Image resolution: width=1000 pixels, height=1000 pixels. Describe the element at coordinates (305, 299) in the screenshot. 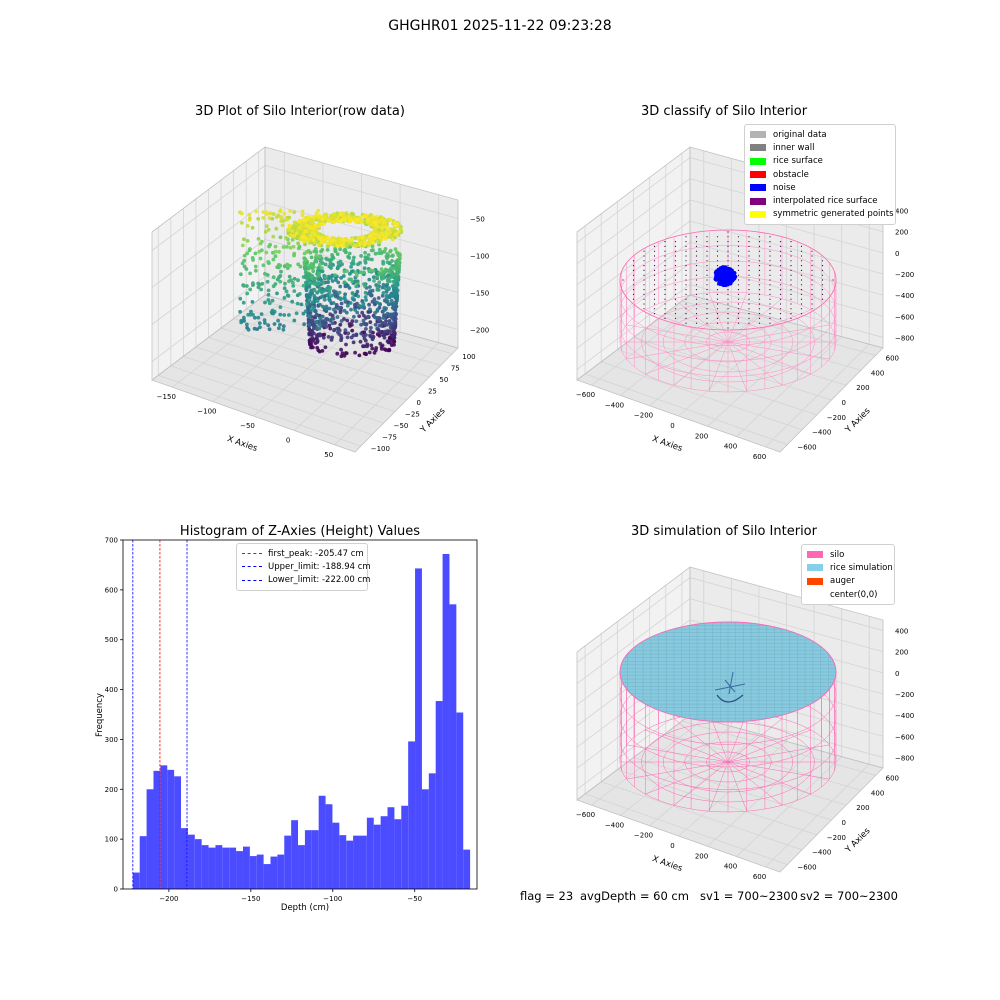

I see `raw-3d-axes-box` at that location.